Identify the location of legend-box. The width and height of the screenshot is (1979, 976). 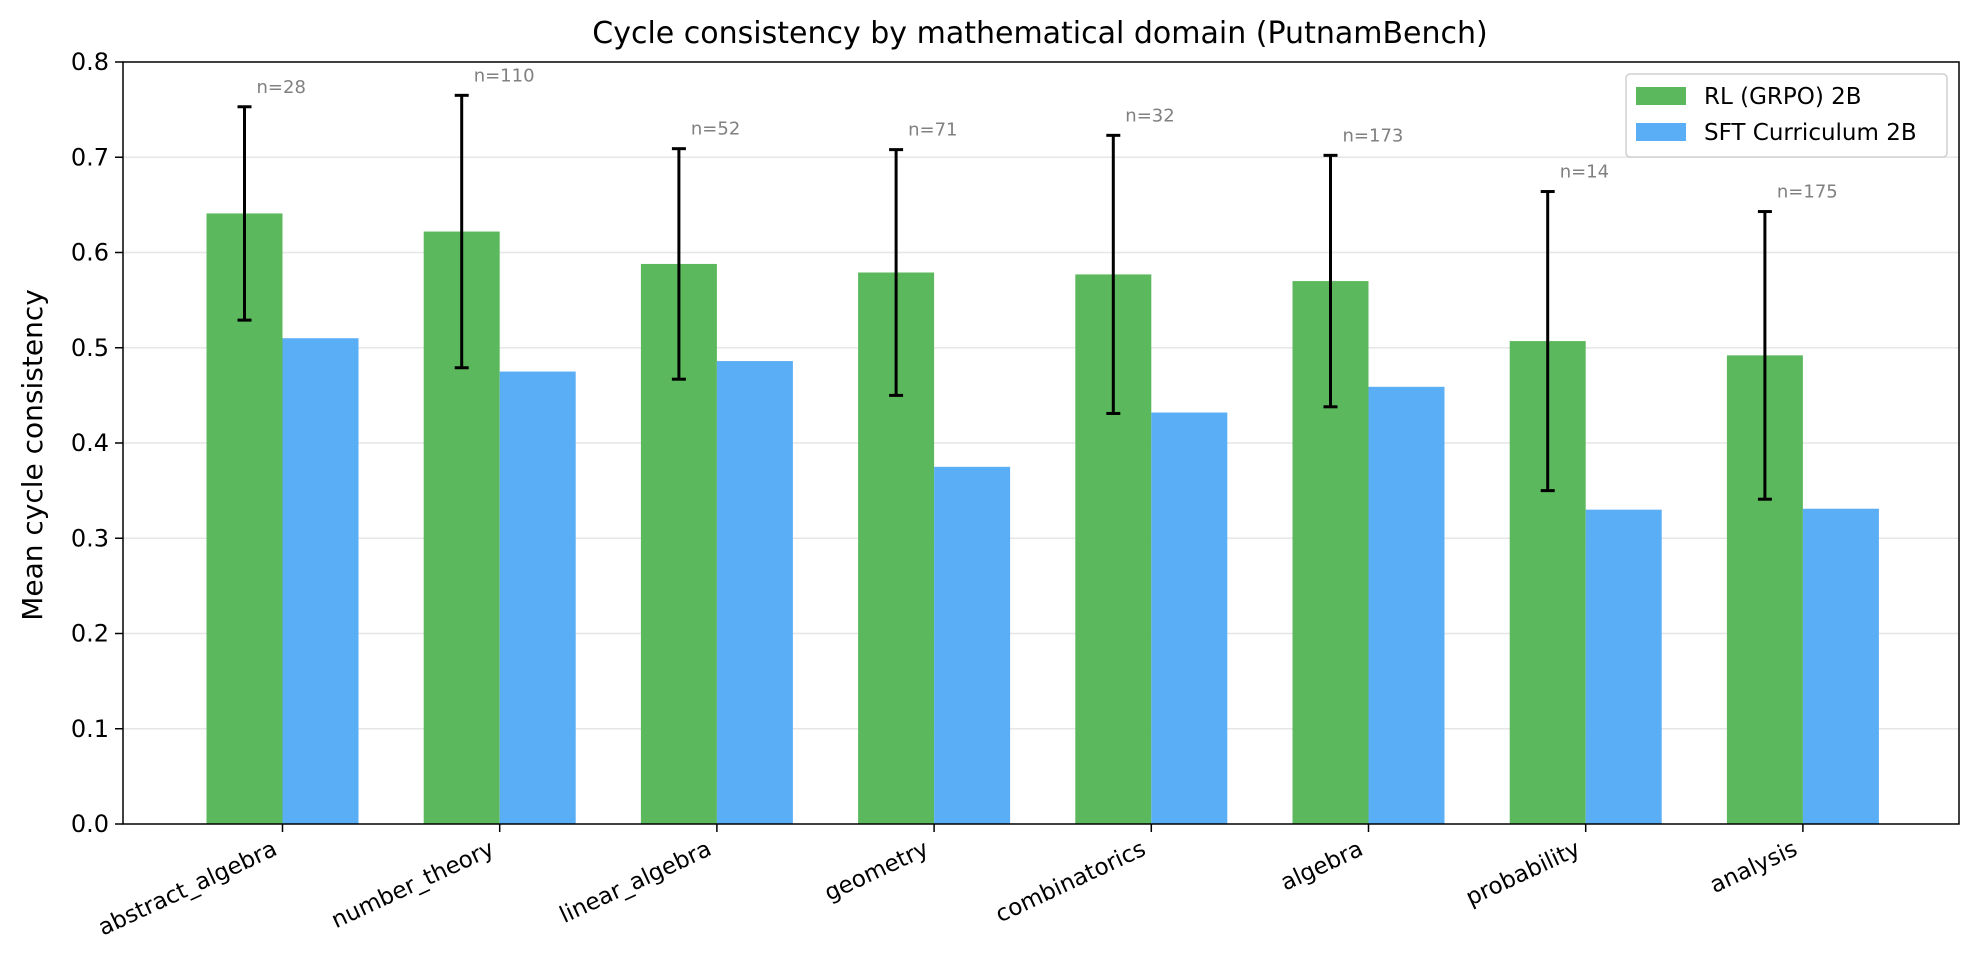
(1786, 115).